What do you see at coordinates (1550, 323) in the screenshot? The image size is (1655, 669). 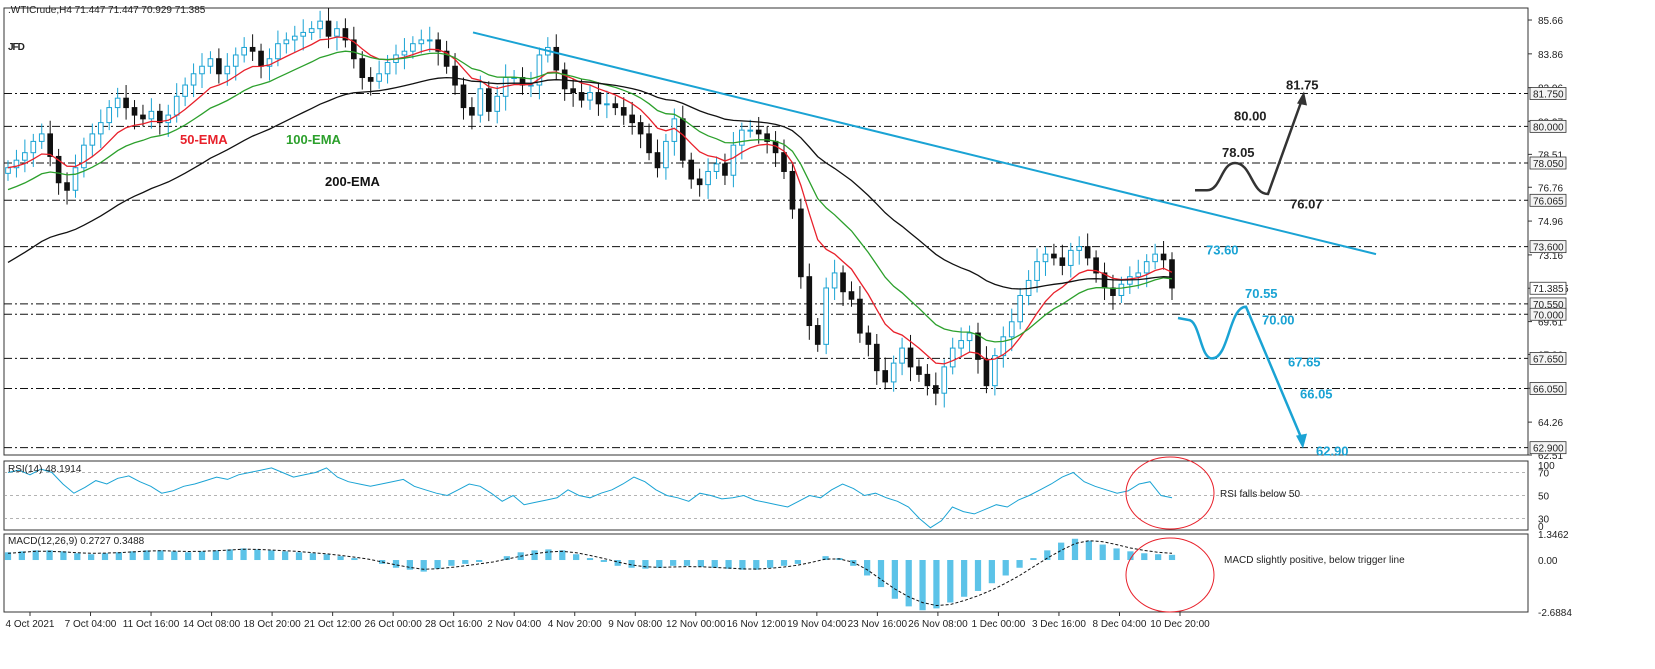 I see `price-y-tick-label: 69.61` at bounding box center [1550, 323].